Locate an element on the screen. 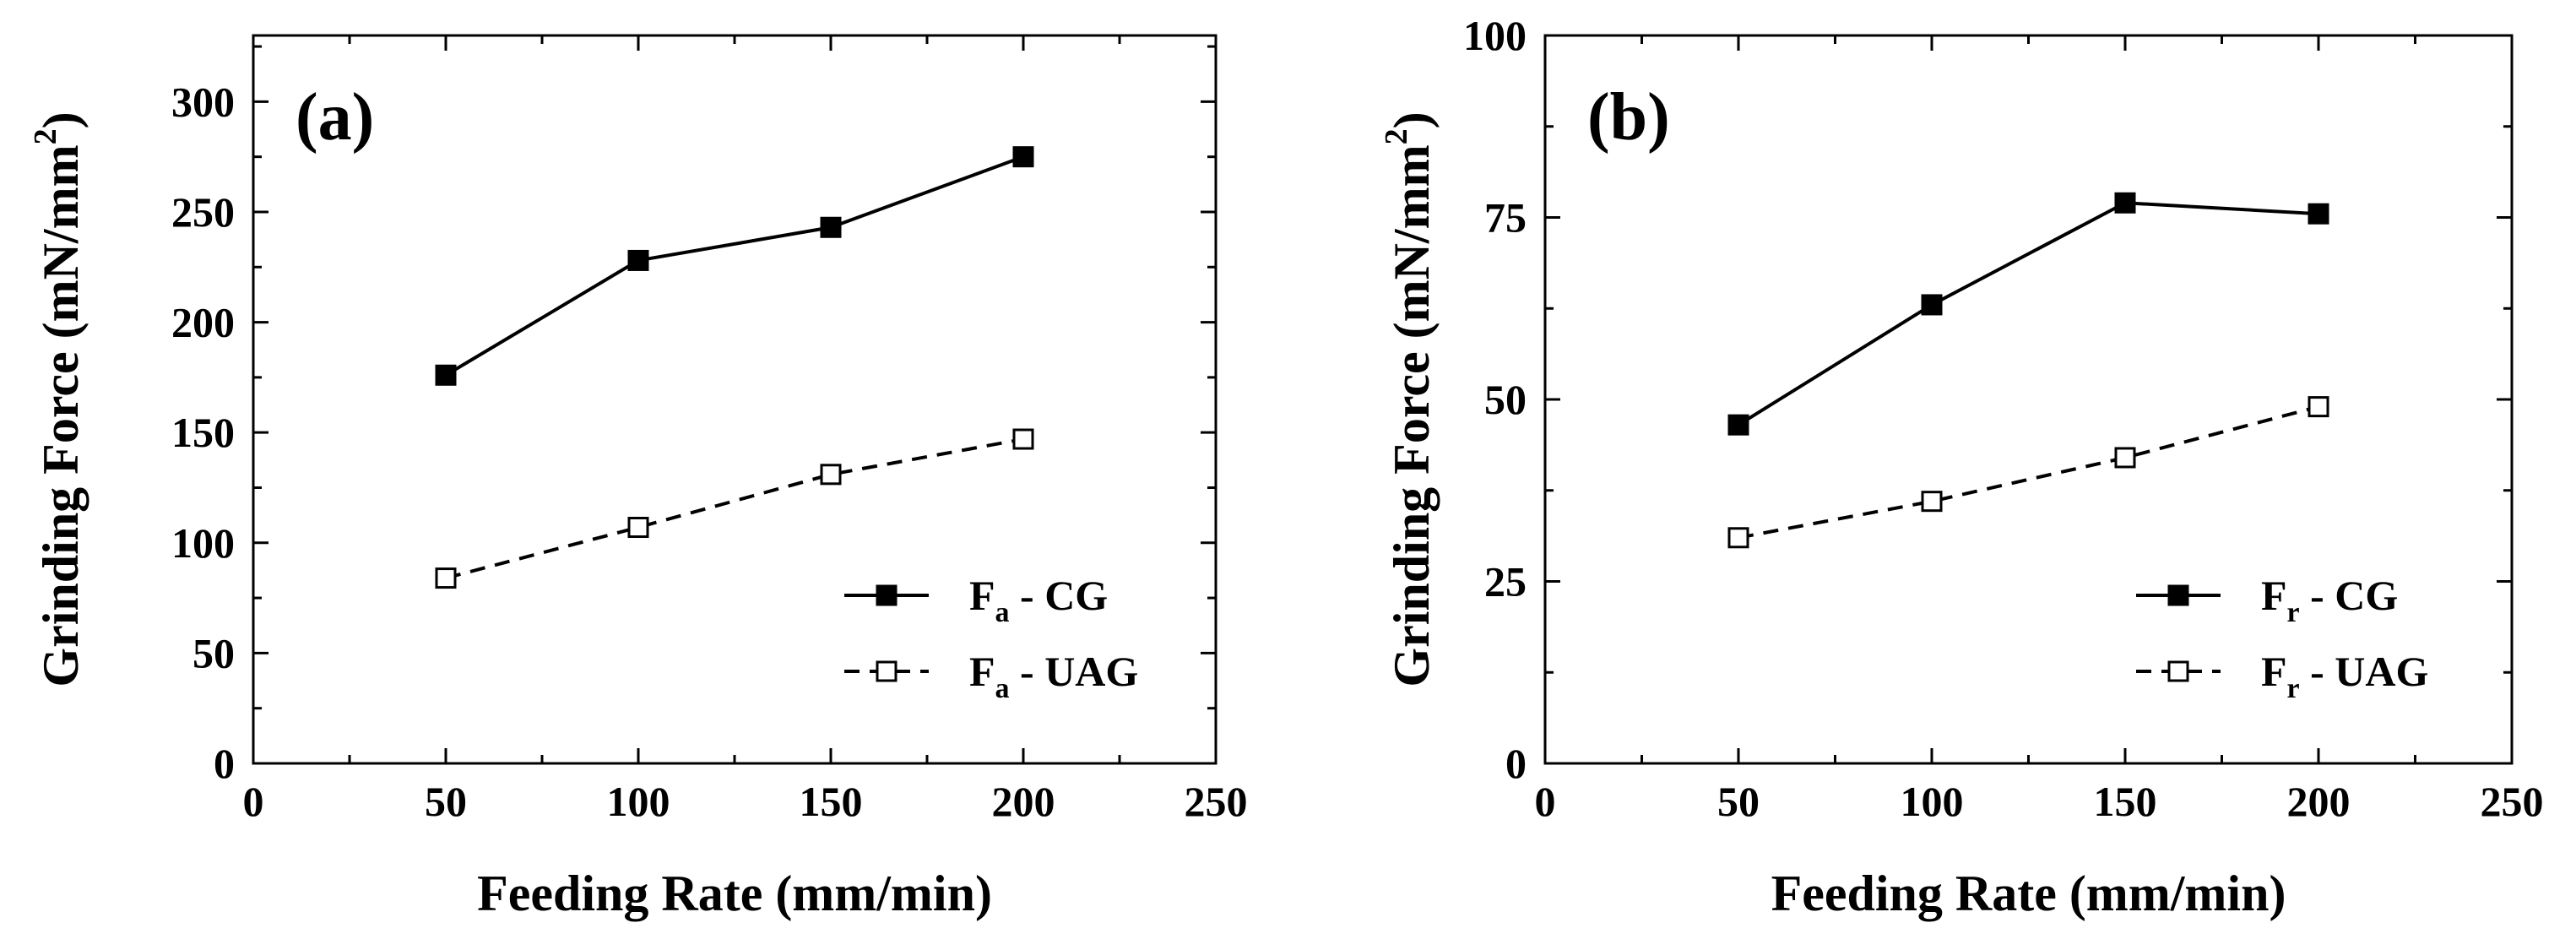  legend-entry: Fr - CG is located at coordinates (2329, 600).